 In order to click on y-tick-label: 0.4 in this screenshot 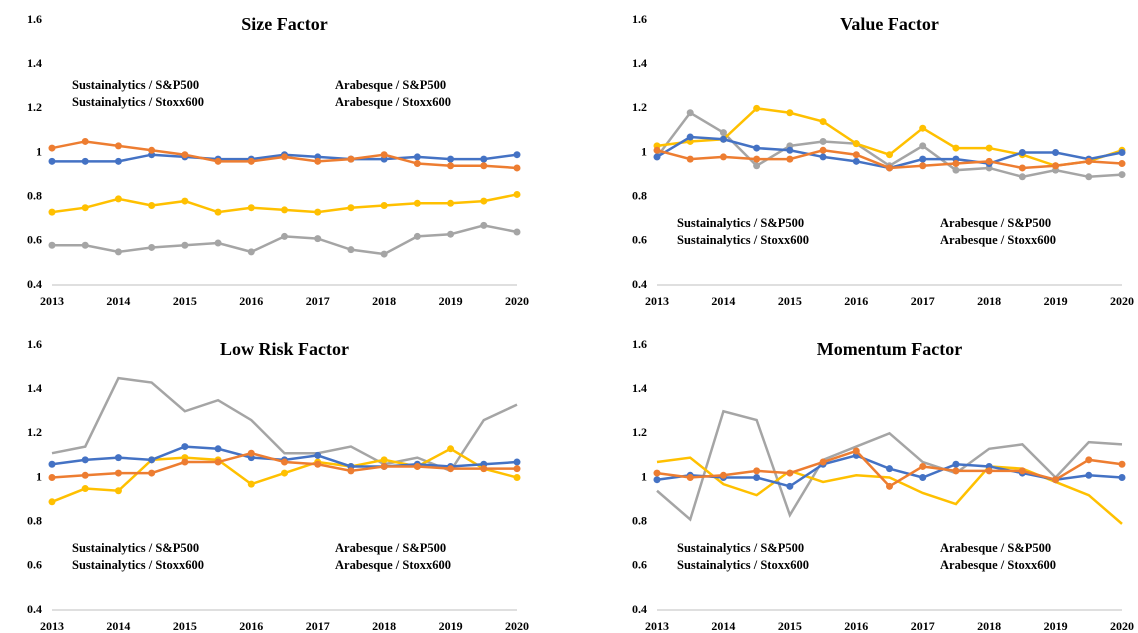, I will do `click(34, 284)`.